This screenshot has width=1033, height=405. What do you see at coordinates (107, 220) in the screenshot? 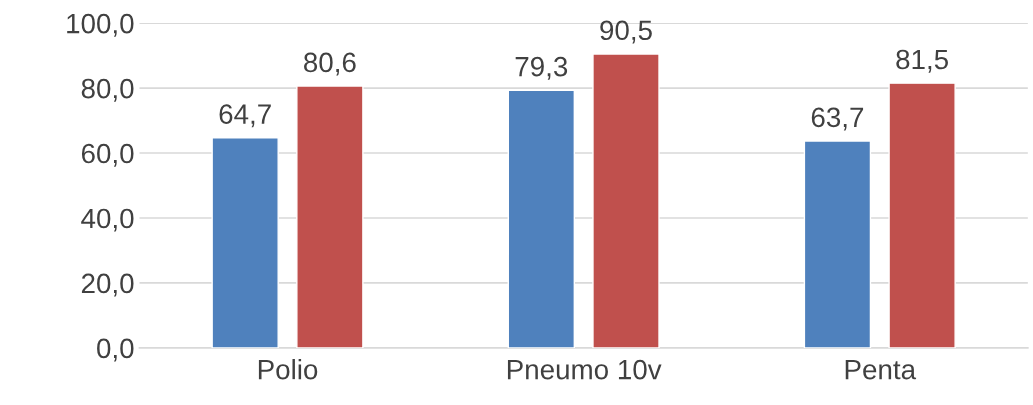
I see `y-tick-label: 40,0` at bounding box center [107, 220].